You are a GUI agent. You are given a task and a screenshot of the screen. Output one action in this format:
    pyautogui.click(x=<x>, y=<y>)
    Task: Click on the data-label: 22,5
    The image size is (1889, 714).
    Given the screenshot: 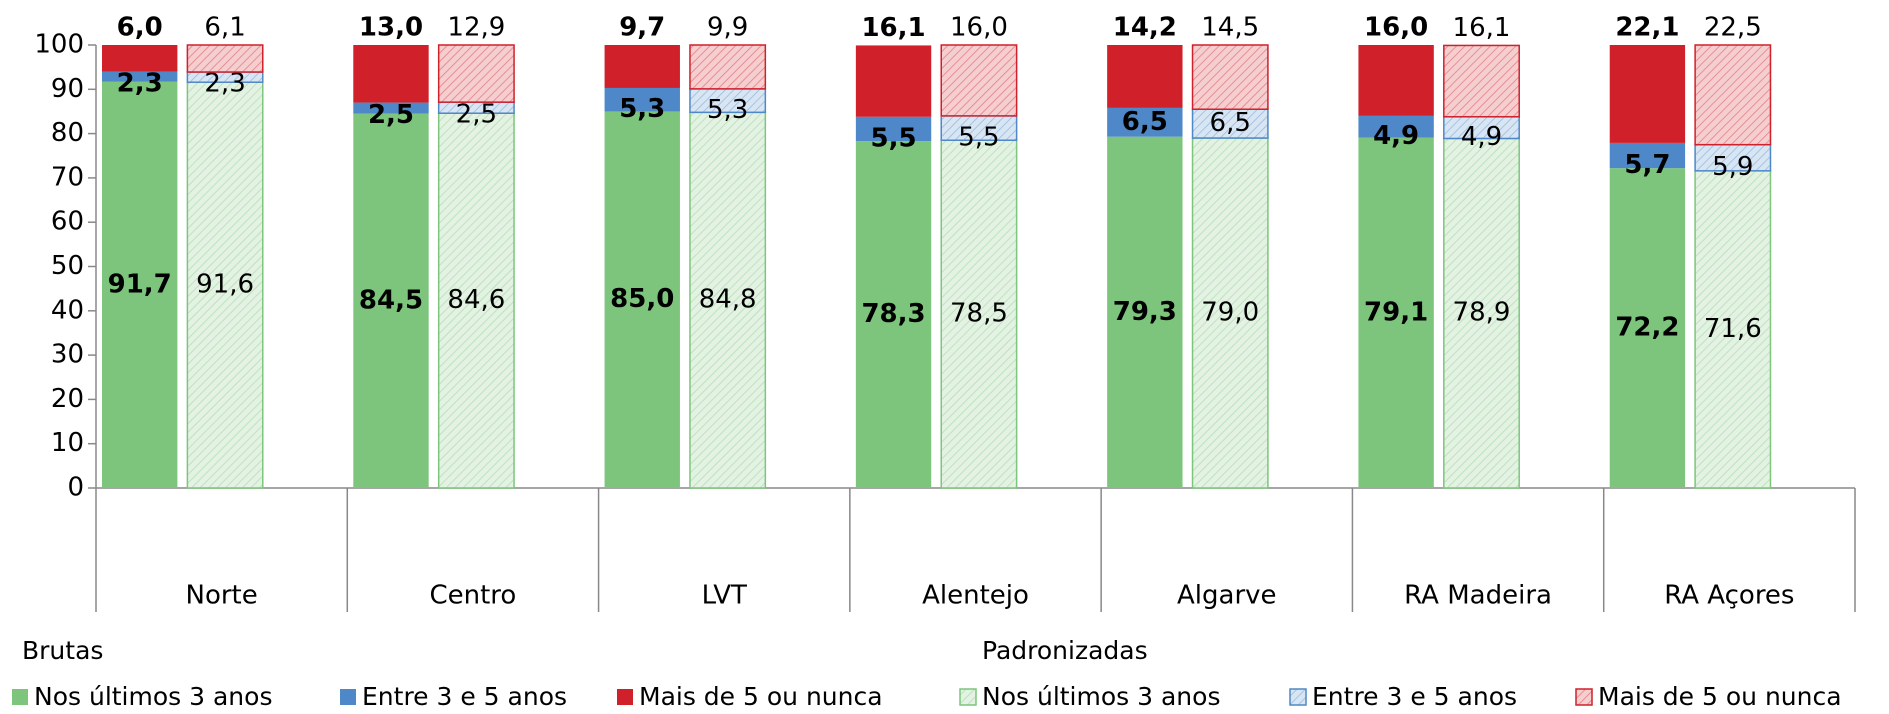 What is the action you would take?
    pyautogui.click(x=1733, y=28)
    